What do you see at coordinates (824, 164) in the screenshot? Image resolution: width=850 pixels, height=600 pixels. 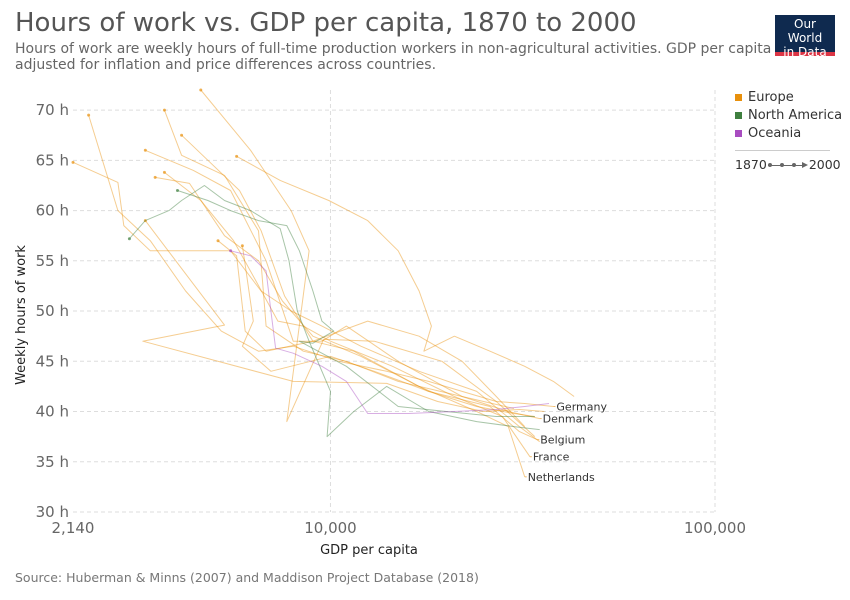 I see `time-end-label: 2000` at bounding box center [824, 164].